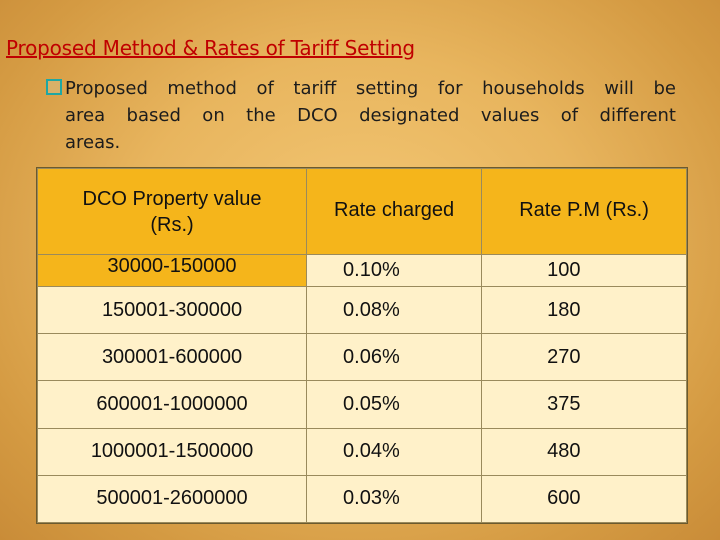 The image size is (720, 540). Describe the element at coordinates (584, 499) in the screenshot. I see `cell-pm: 600` at that location.